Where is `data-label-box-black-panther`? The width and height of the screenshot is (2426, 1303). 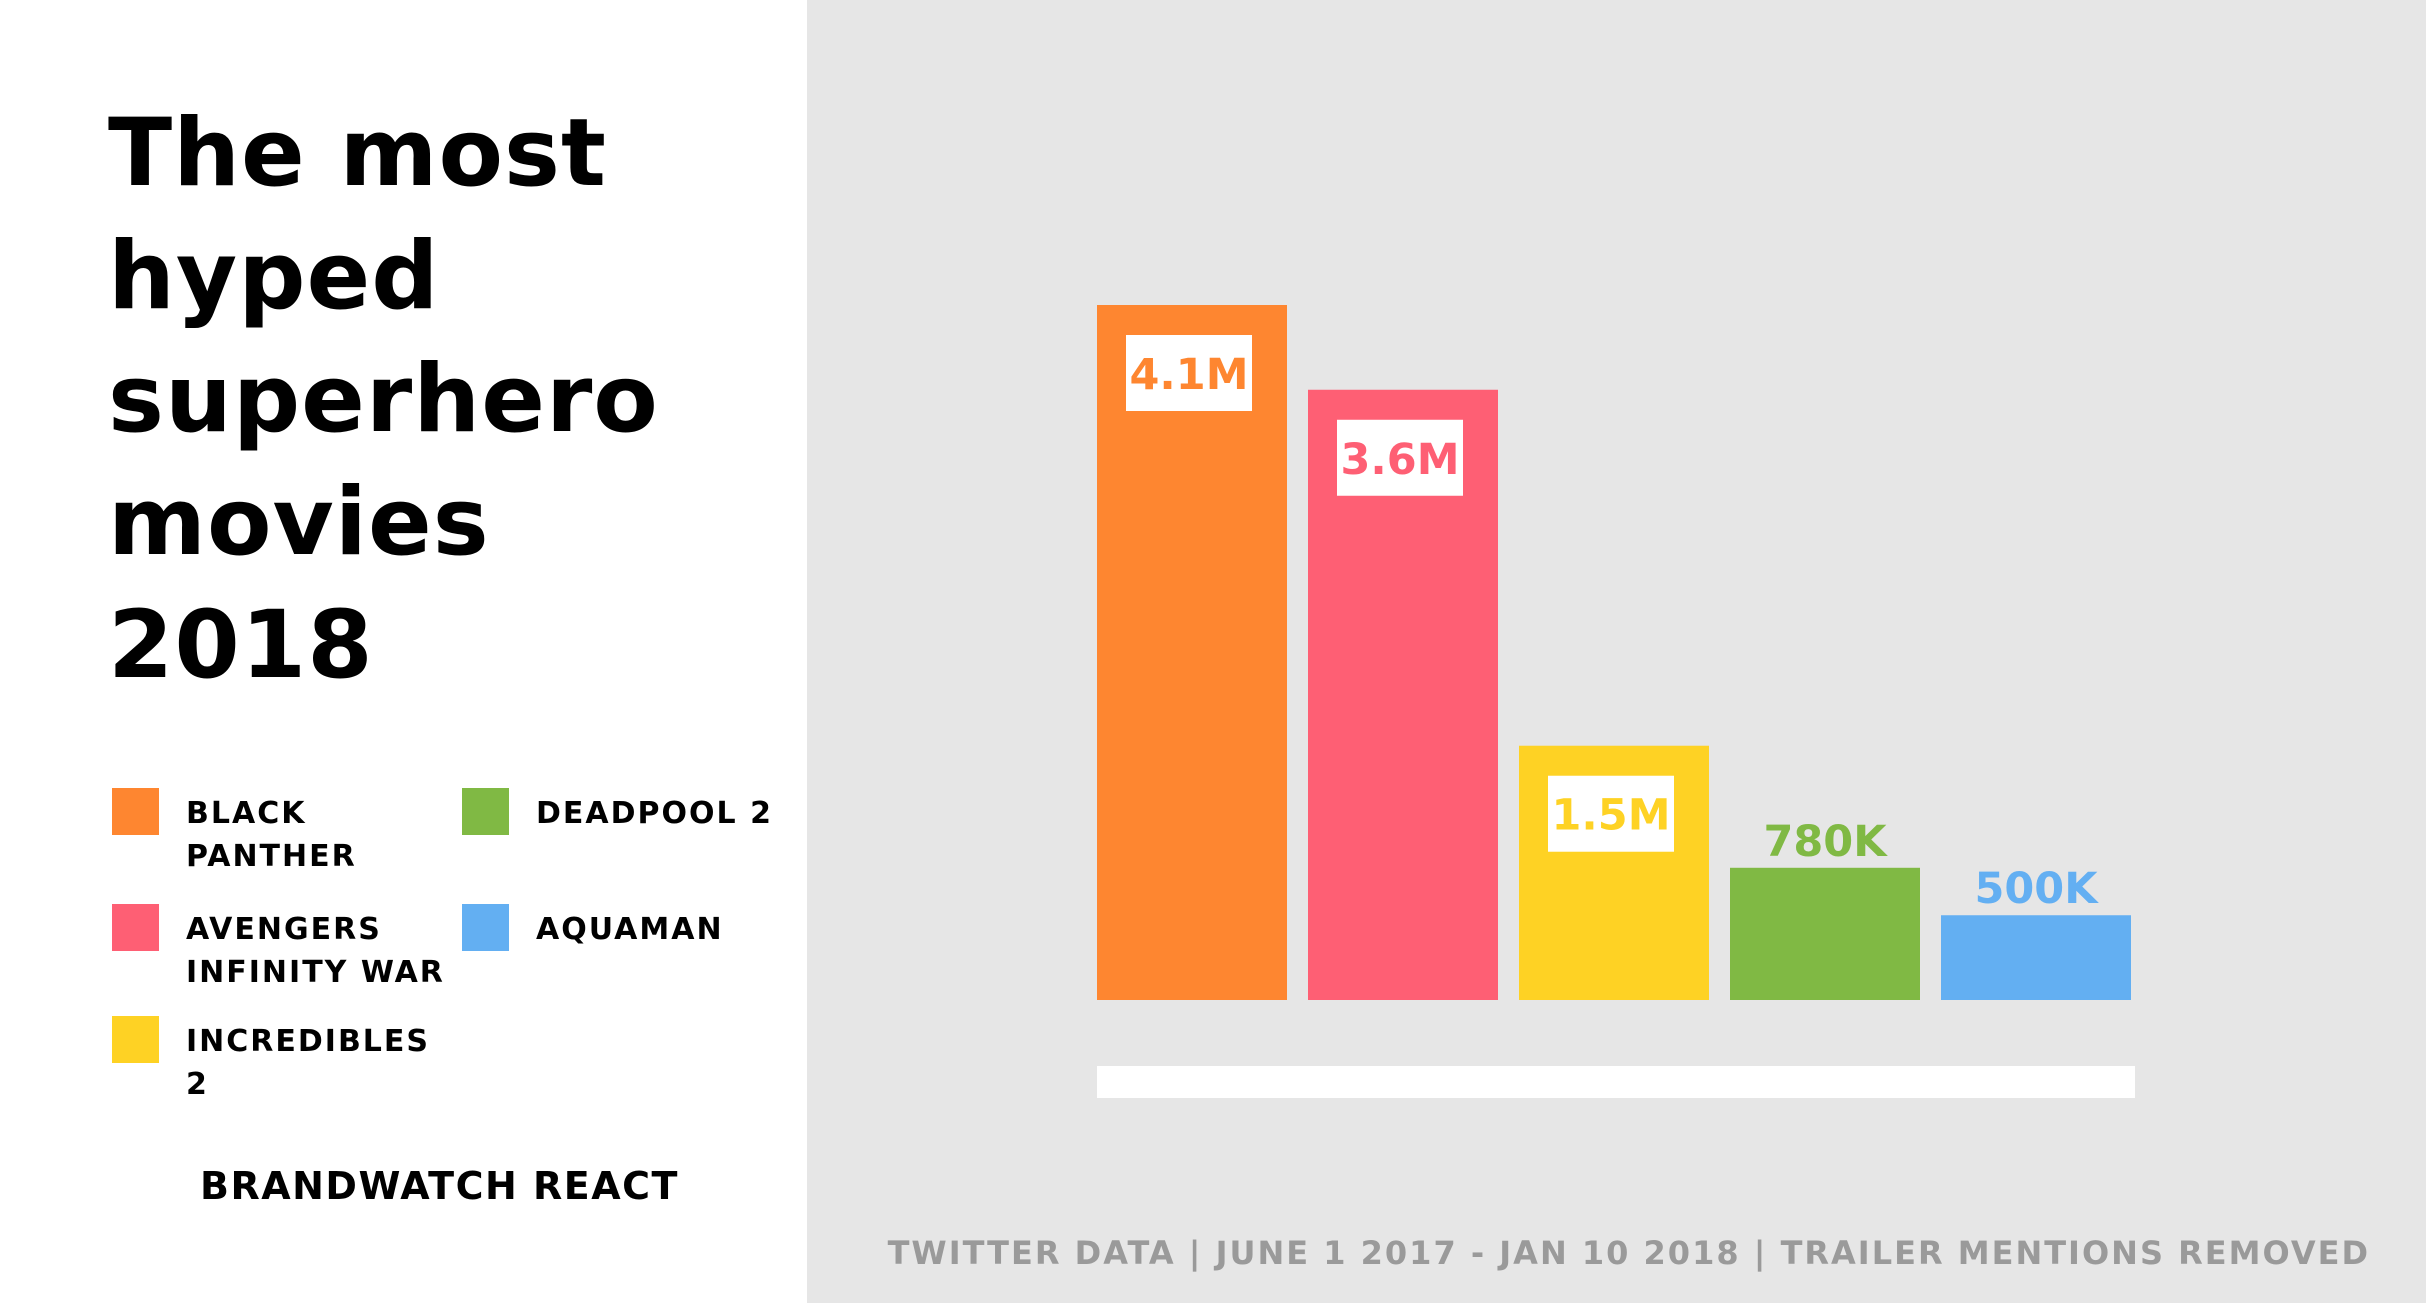
data-label-box-black-panther is located at coordinates (1189, 373).